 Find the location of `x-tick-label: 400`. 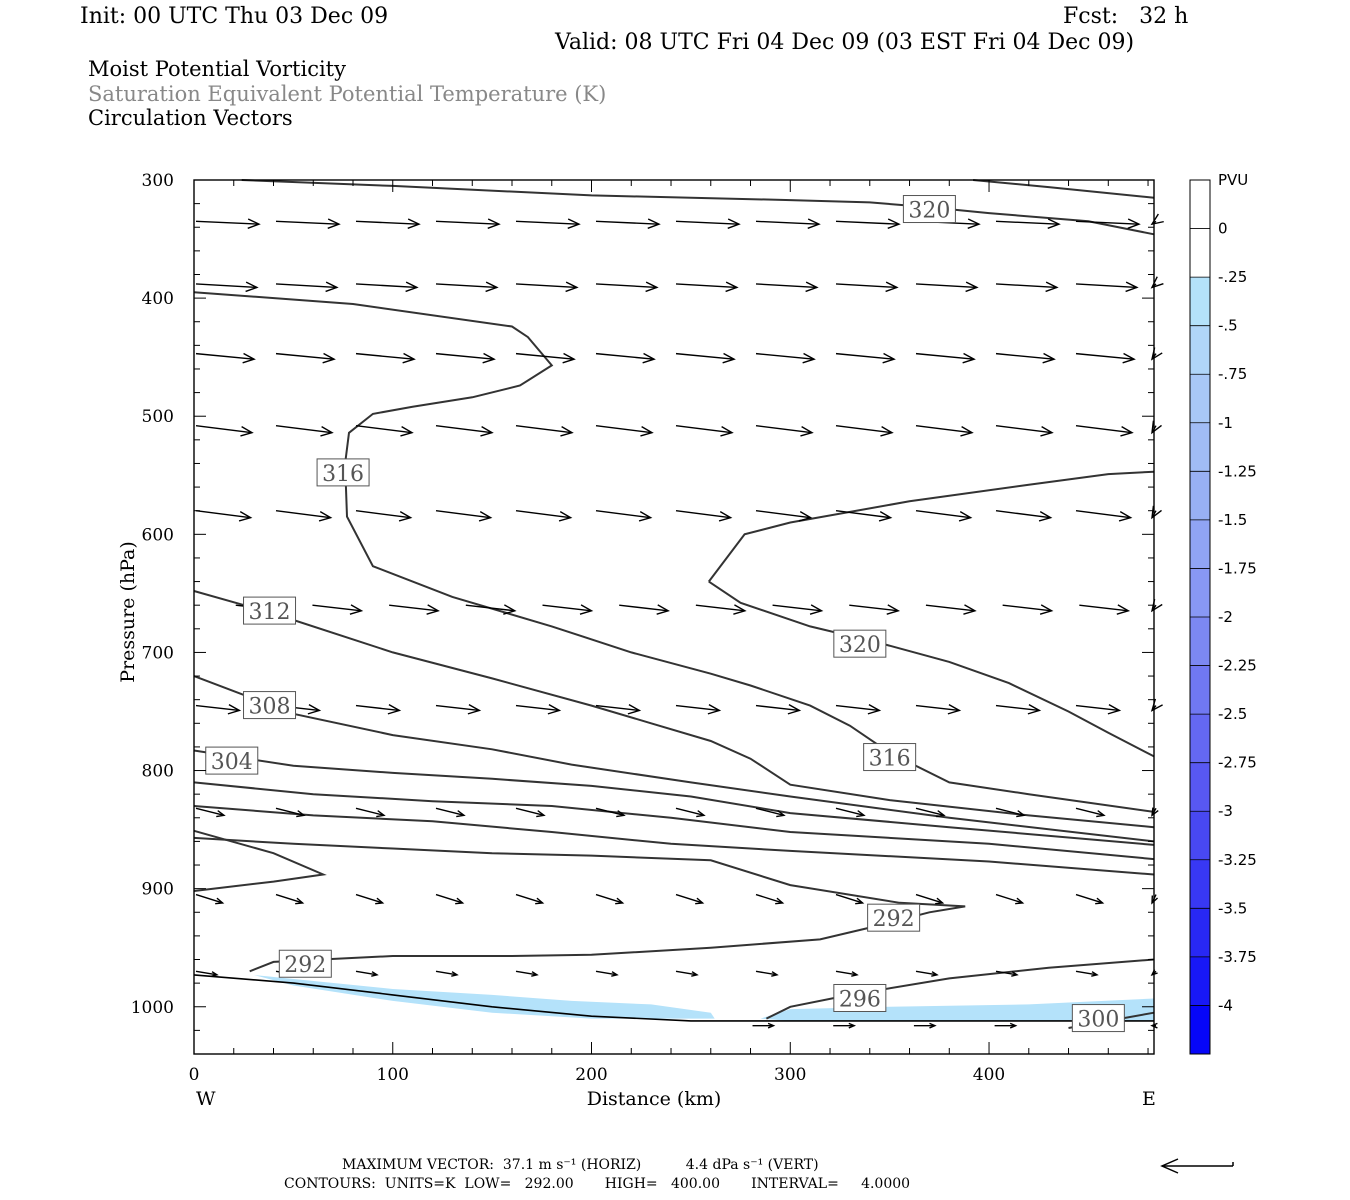

x-tick-label: 400 is located at coordinates (989, 1075).